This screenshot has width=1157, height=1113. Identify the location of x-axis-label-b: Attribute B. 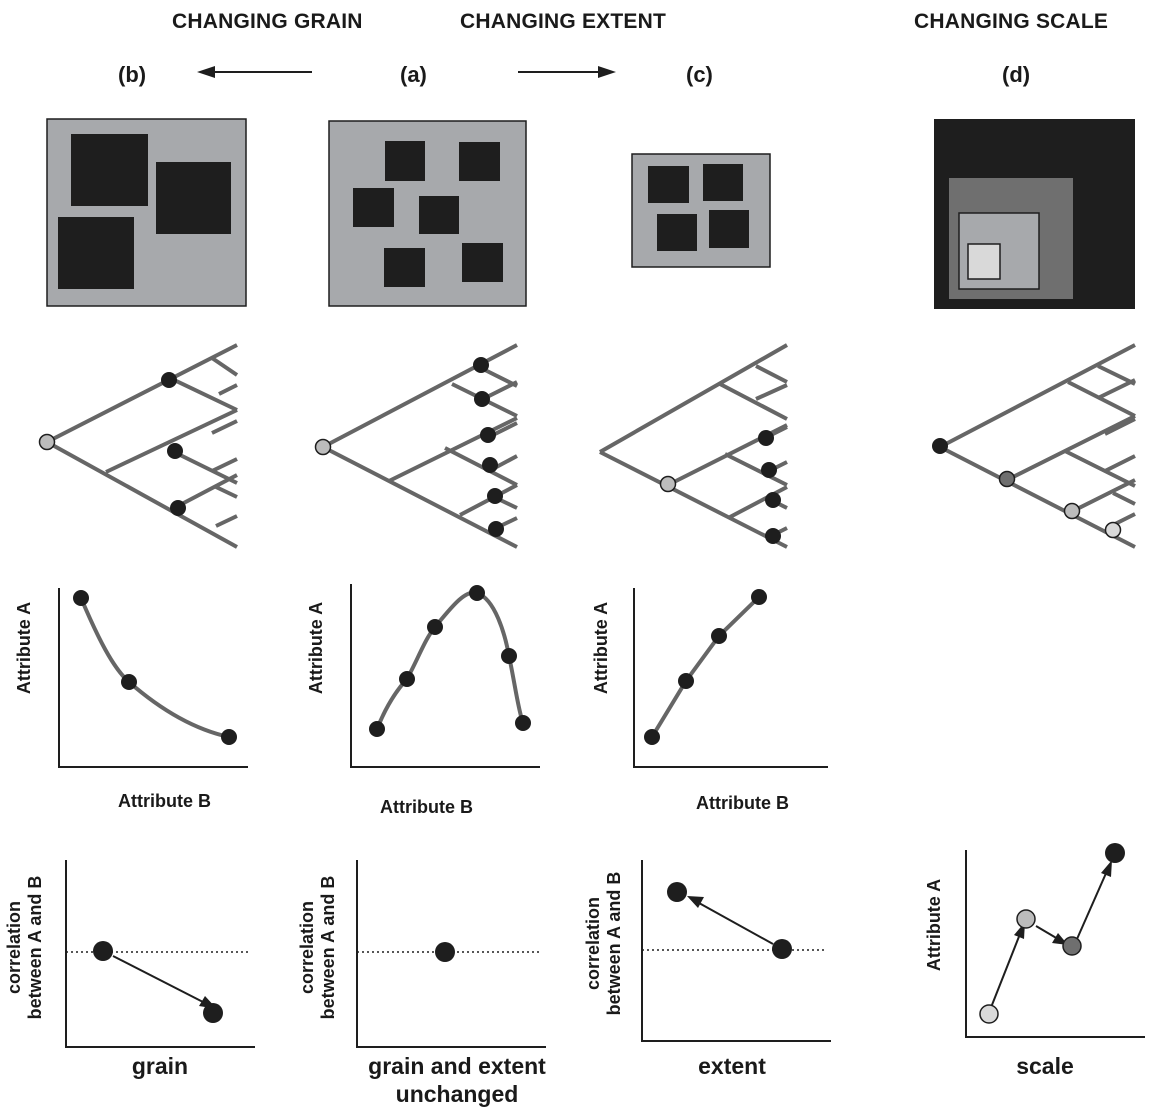
(164, 801).